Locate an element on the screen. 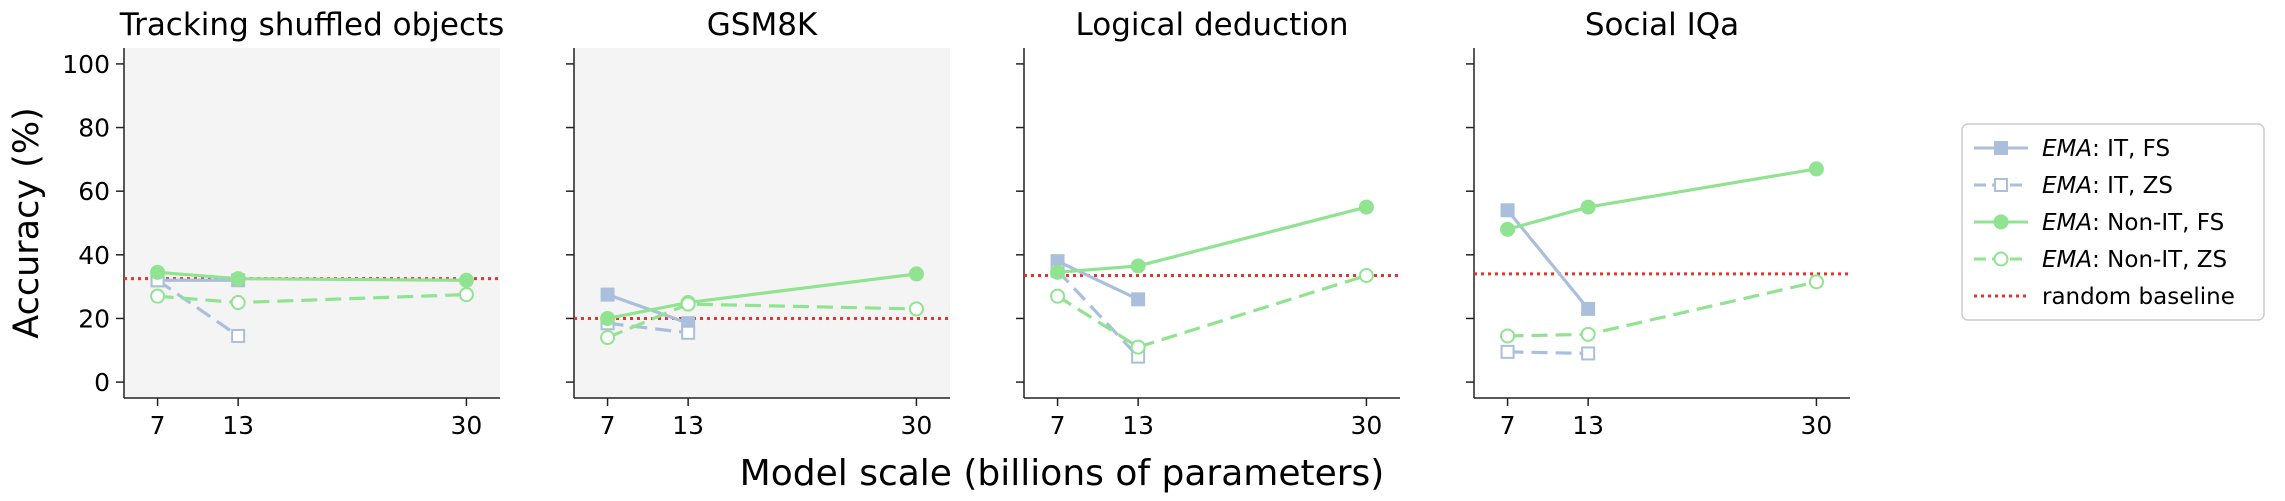  panel-title: Tracking shuffled objects is located at coordinates (312, 25).